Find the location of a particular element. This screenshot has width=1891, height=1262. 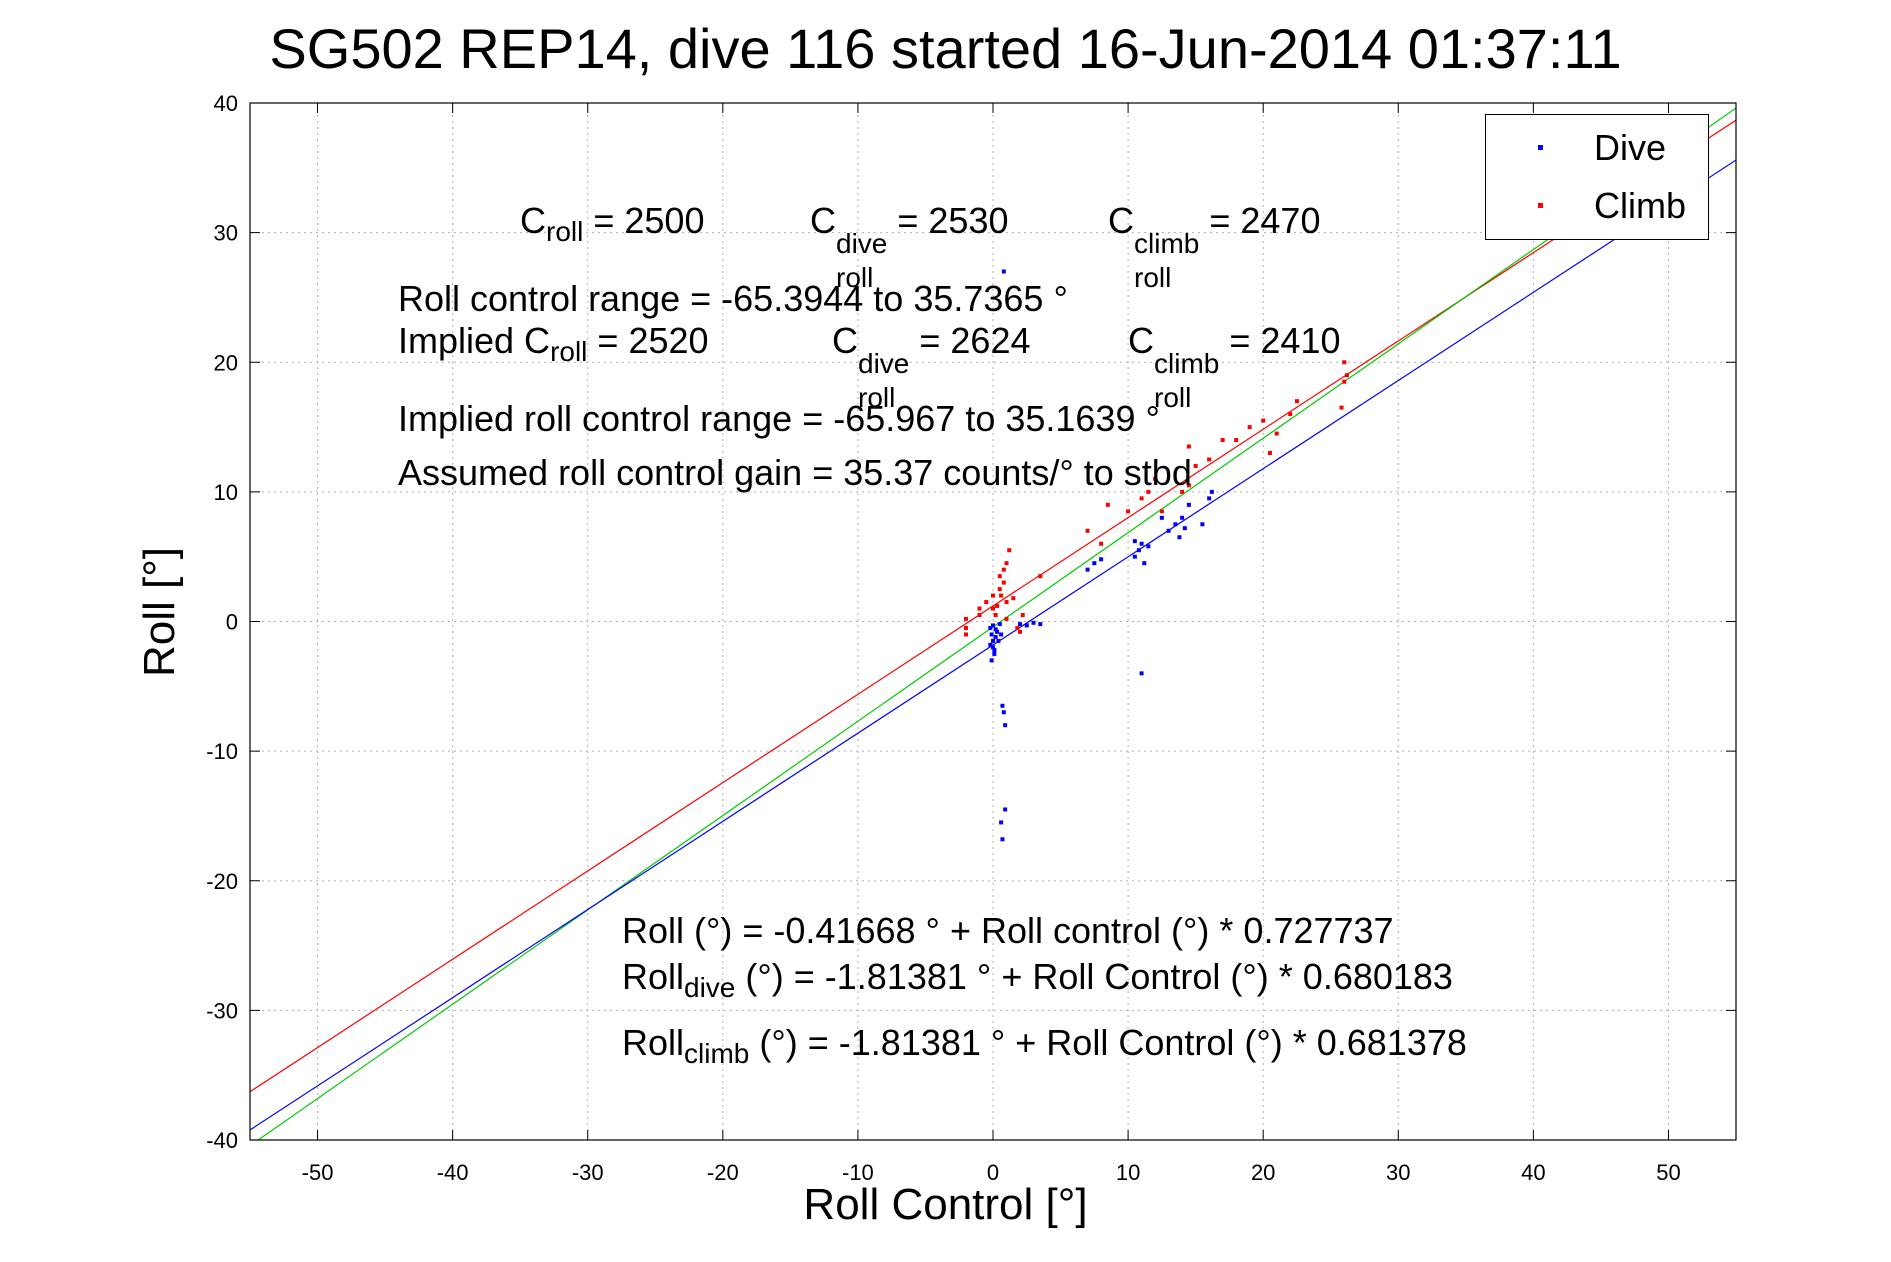

y-tick-label: 30 is located at coordinates (226, 233).